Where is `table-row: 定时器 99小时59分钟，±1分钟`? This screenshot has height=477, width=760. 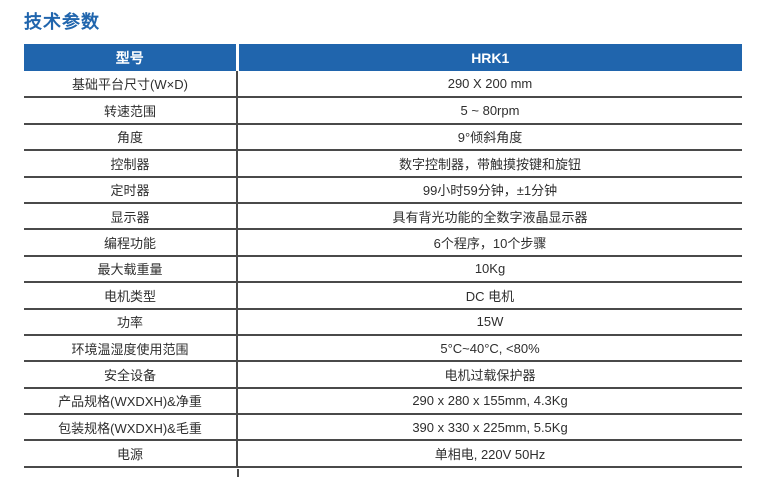 table-row: 定时器 99小时59分钟，±1分钟 is located at coordinates (383, 190).